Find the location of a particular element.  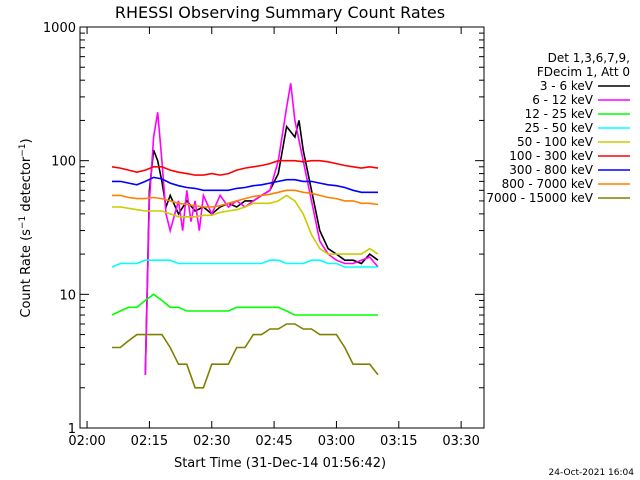

x-tick-label-0: 02:00 is located at coordinates (86, 441).